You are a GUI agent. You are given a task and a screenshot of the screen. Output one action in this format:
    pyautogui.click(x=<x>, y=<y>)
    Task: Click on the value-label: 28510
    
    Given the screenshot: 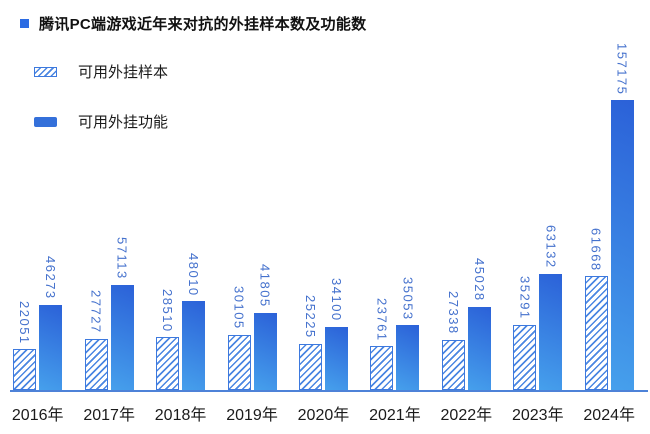 What is the action you would take?
    pyautogui.click(x=168, y=310)
    